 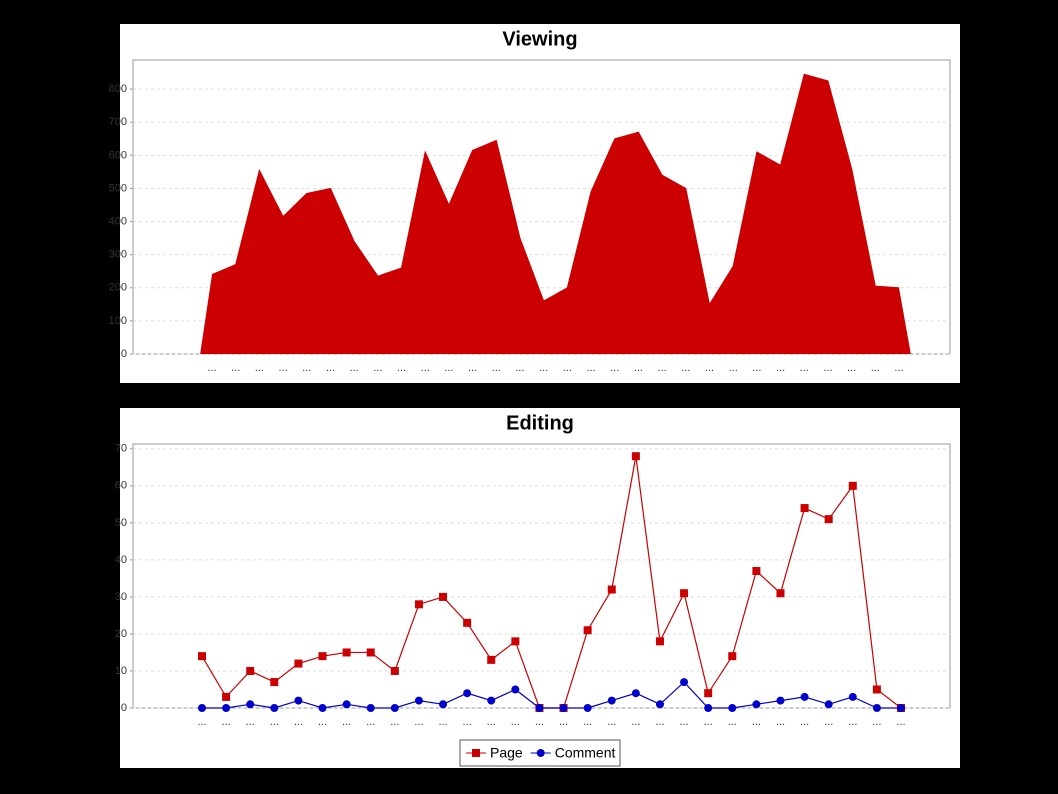 What do you see at coordinates (121, 560) in the screenshot?
I see `y-tick-label: 40` at bounding box center [121, 560].